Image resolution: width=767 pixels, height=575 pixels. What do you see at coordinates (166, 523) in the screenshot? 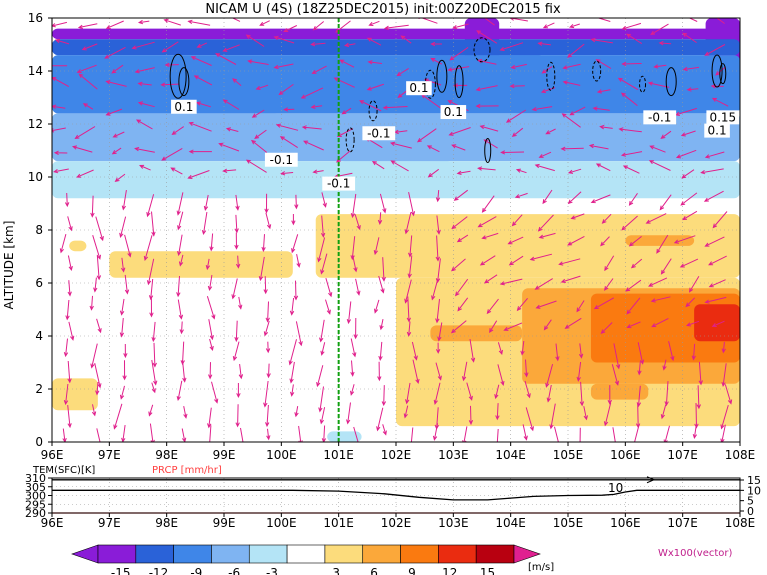
I see `sfc-x-tick-label: 98E` at bounding box center [166, 523].